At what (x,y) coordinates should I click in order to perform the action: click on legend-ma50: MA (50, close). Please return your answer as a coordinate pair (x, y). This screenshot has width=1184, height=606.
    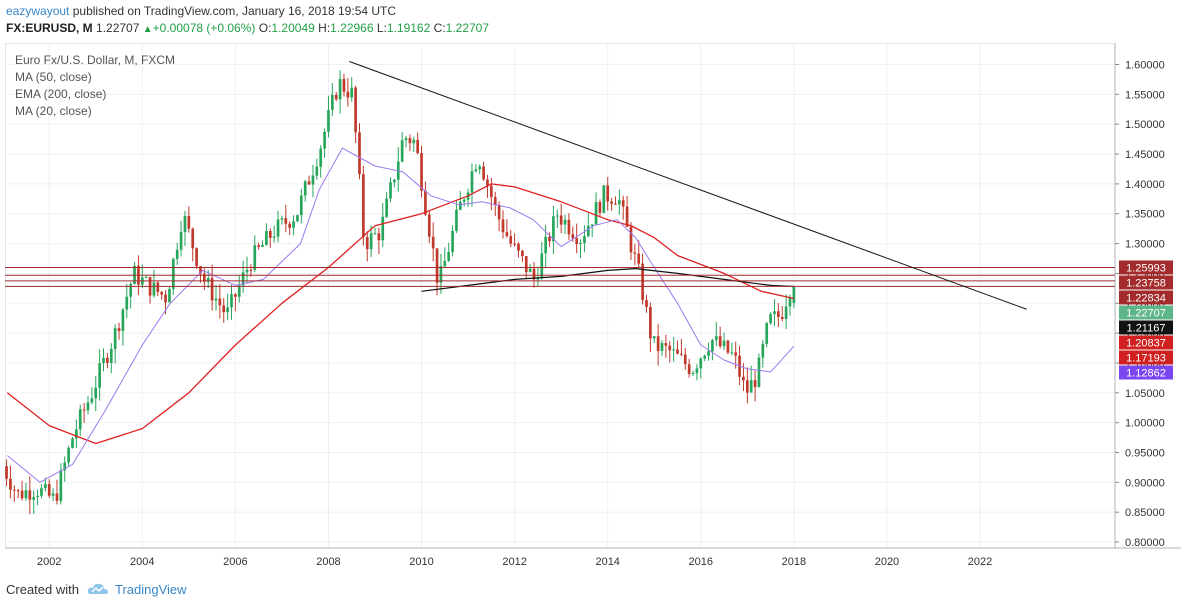
    Looking at the image, I should click on (53, 77).